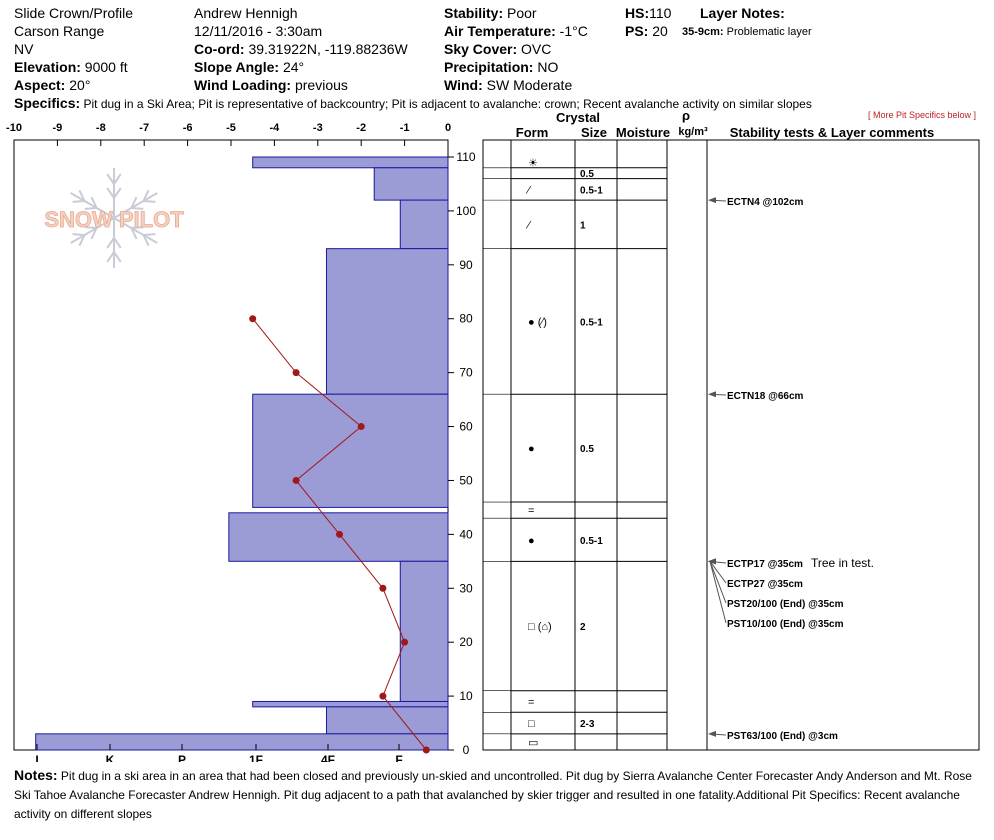 Image resolution: width=994 pixels, height=840 pixels. What do you see at coordinates (466, 588) in the screenshot?
I see `depth-tick-label: 30` at bounding box center [466, 588].